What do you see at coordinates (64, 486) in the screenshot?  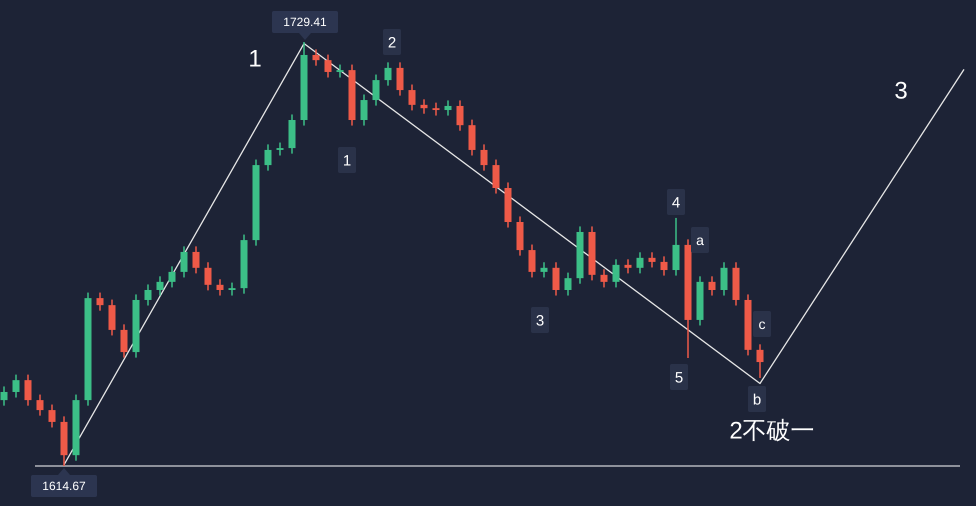 I see `annotation: 1614.67` at bounding box center [64, 486].